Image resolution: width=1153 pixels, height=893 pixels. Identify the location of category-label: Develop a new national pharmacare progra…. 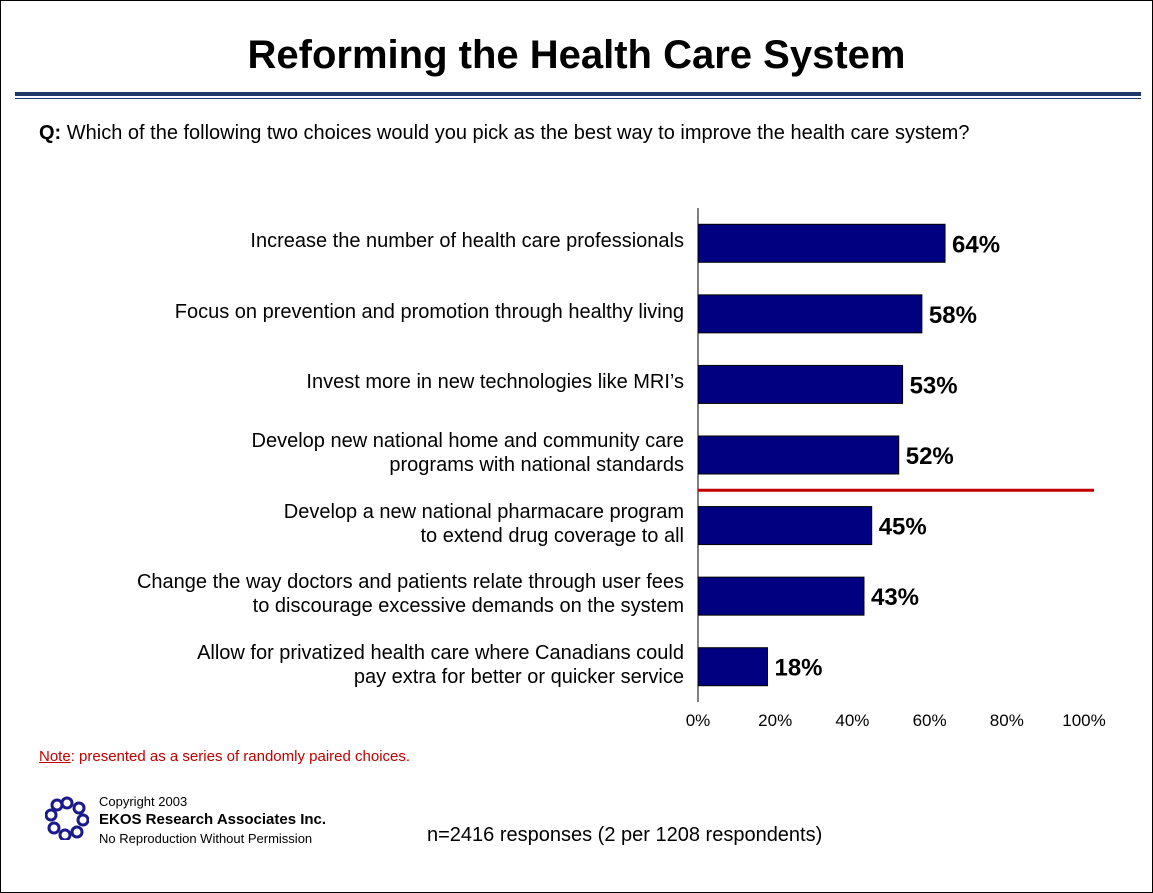
(484, 524).